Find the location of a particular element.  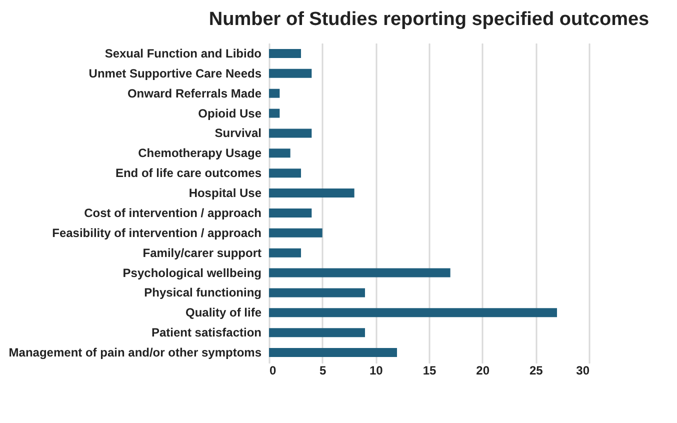

y-tick-label: Cost of intervention / approach is located at coordinates (173, 213).